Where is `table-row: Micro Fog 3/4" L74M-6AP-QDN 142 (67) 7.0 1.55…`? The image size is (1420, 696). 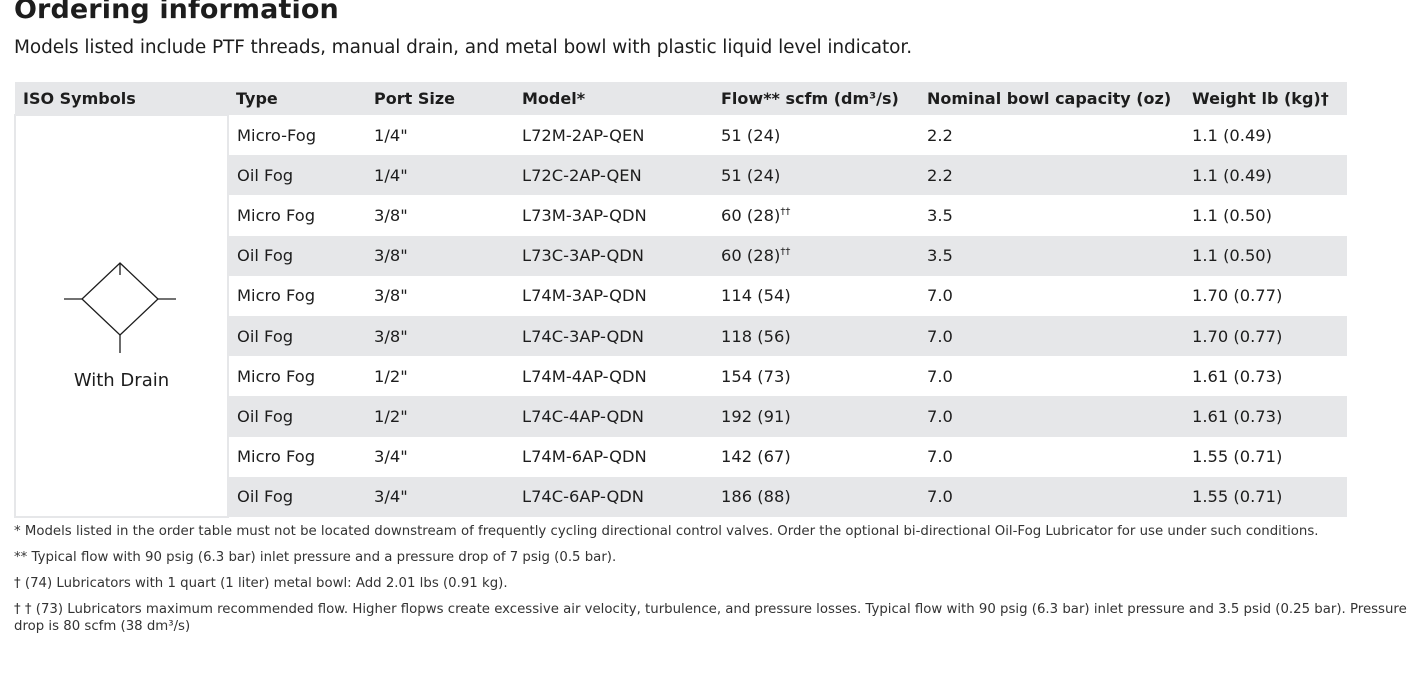 table-row: Micro Fog 3/4" L74M-6AP-QDN 142 (67) 7.0 1.55… is located at coordinates (681, 456).